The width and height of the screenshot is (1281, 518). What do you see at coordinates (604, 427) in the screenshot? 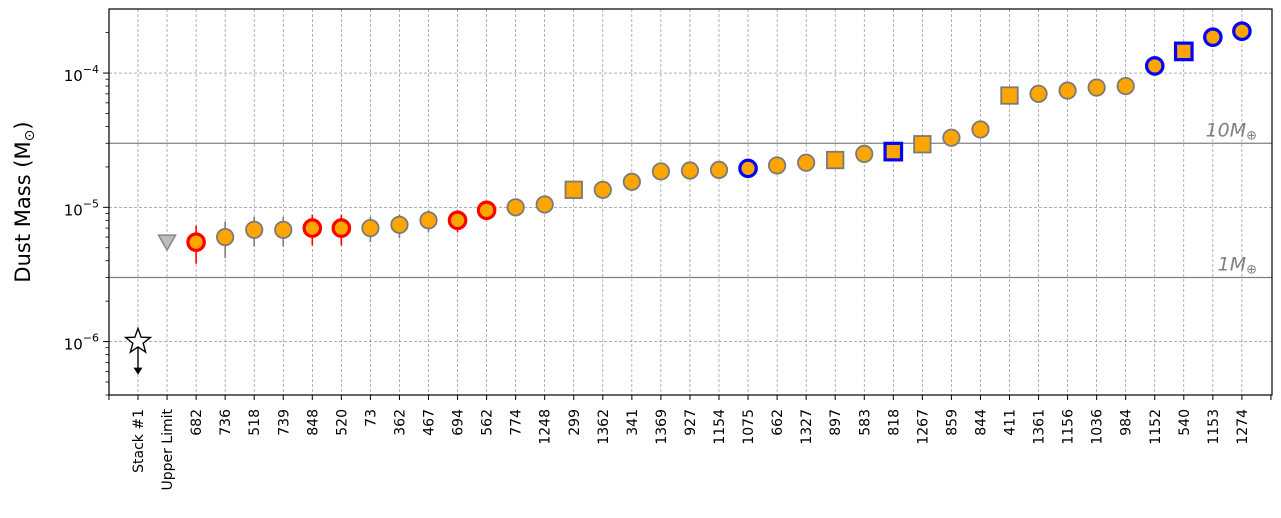
I see `x-tick-label: 1362` at bounding box center [604, 427].